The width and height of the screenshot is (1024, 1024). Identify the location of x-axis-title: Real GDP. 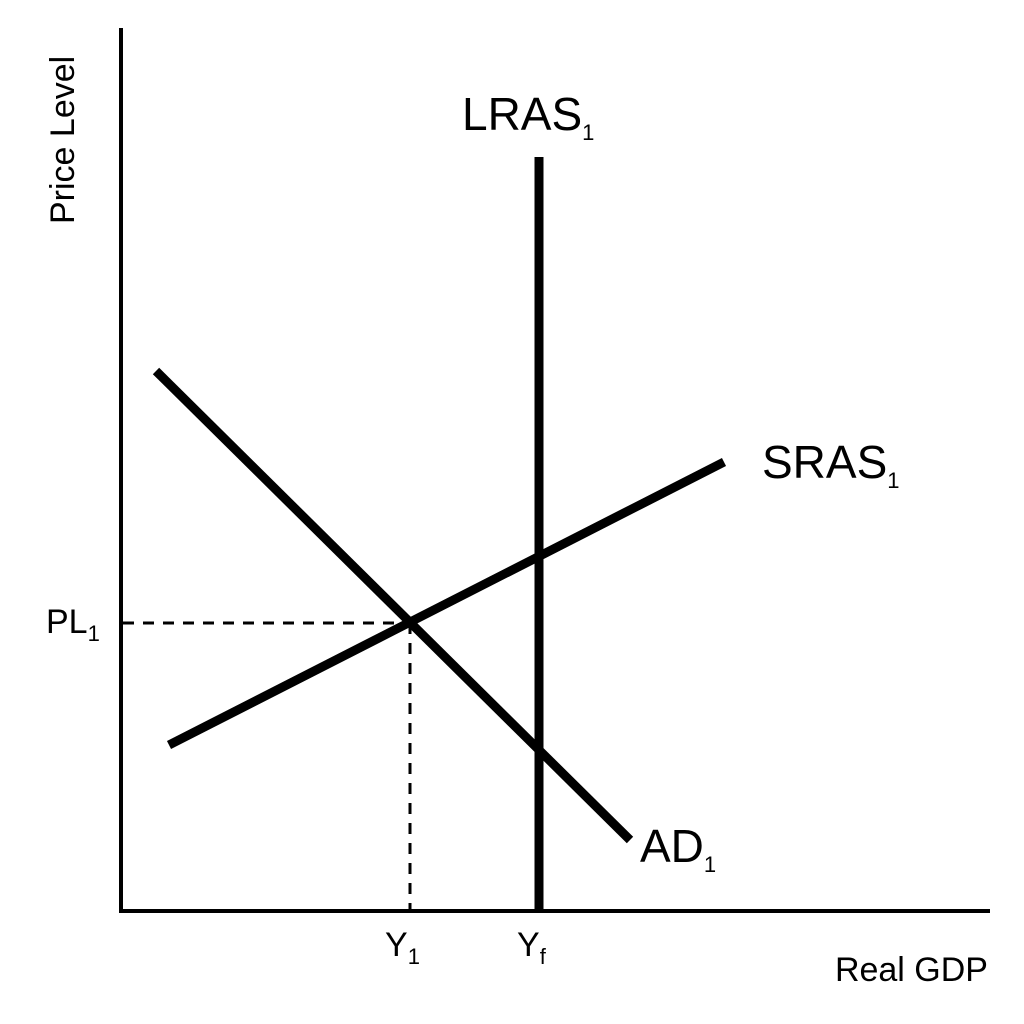
(911, 970).